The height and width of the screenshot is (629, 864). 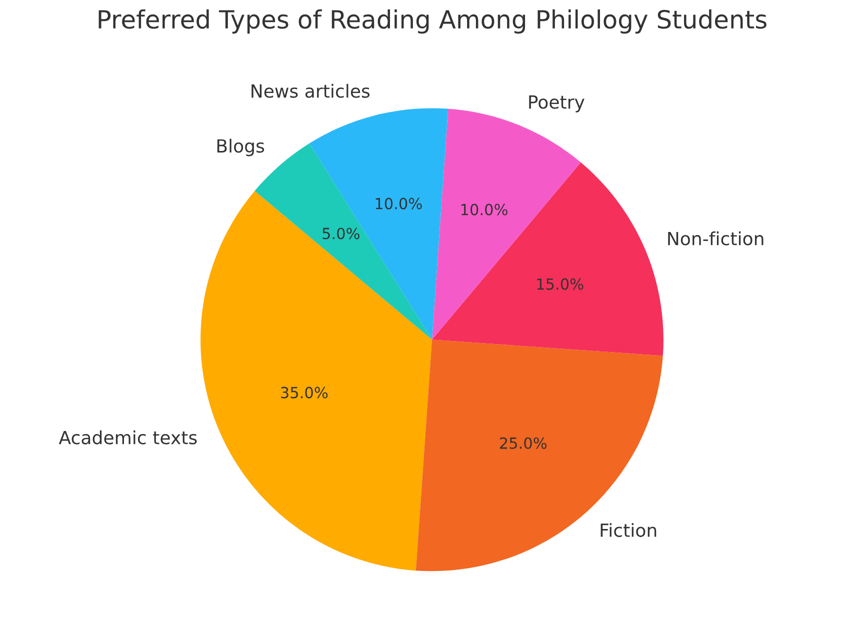 I want to click on slice-label: Blogs, so click(x=240, y=147).